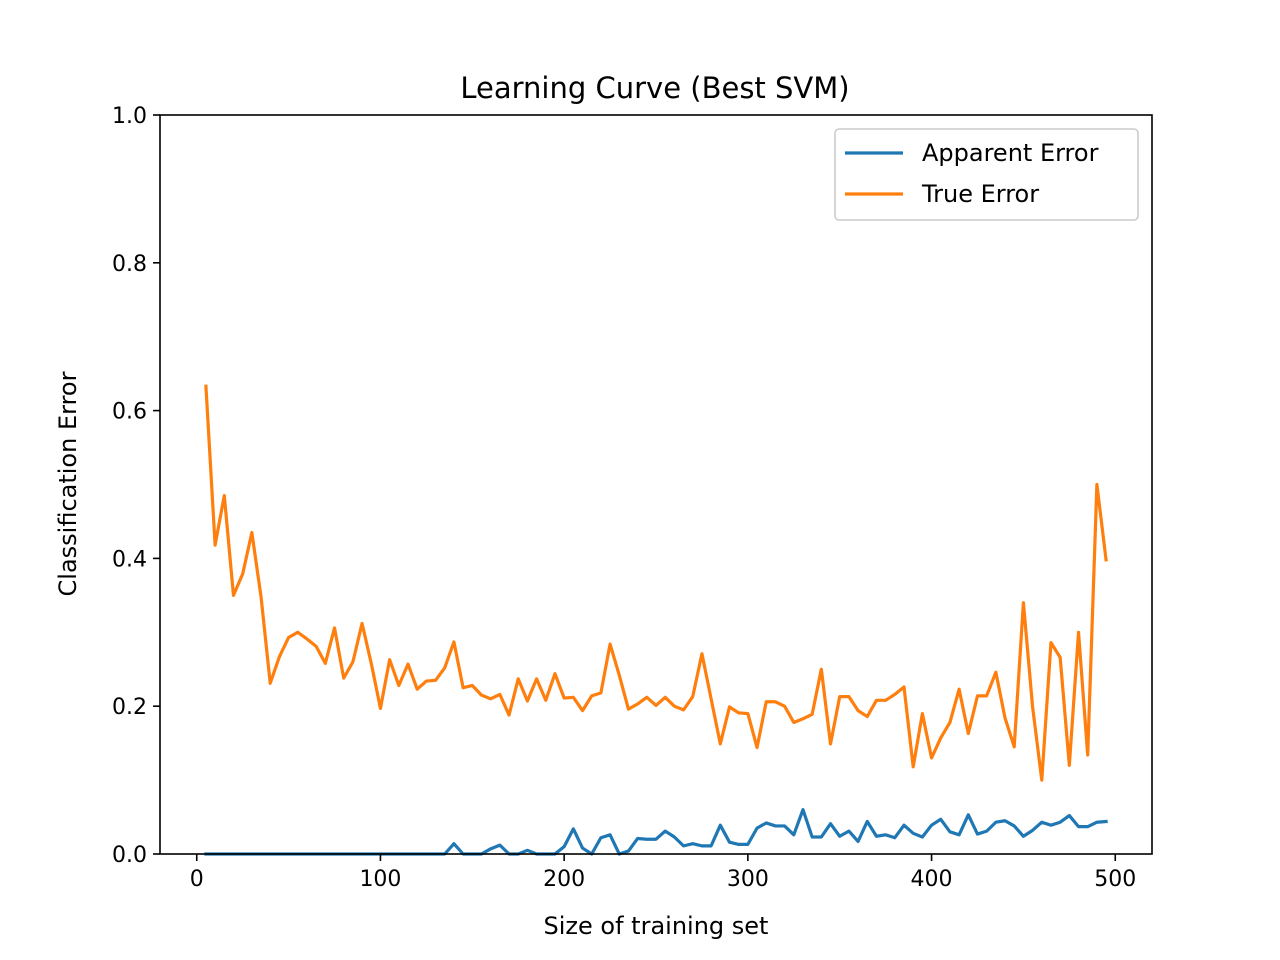  I want to click on chart-title: Learning Curve (Best SVM), so click(654, 88).